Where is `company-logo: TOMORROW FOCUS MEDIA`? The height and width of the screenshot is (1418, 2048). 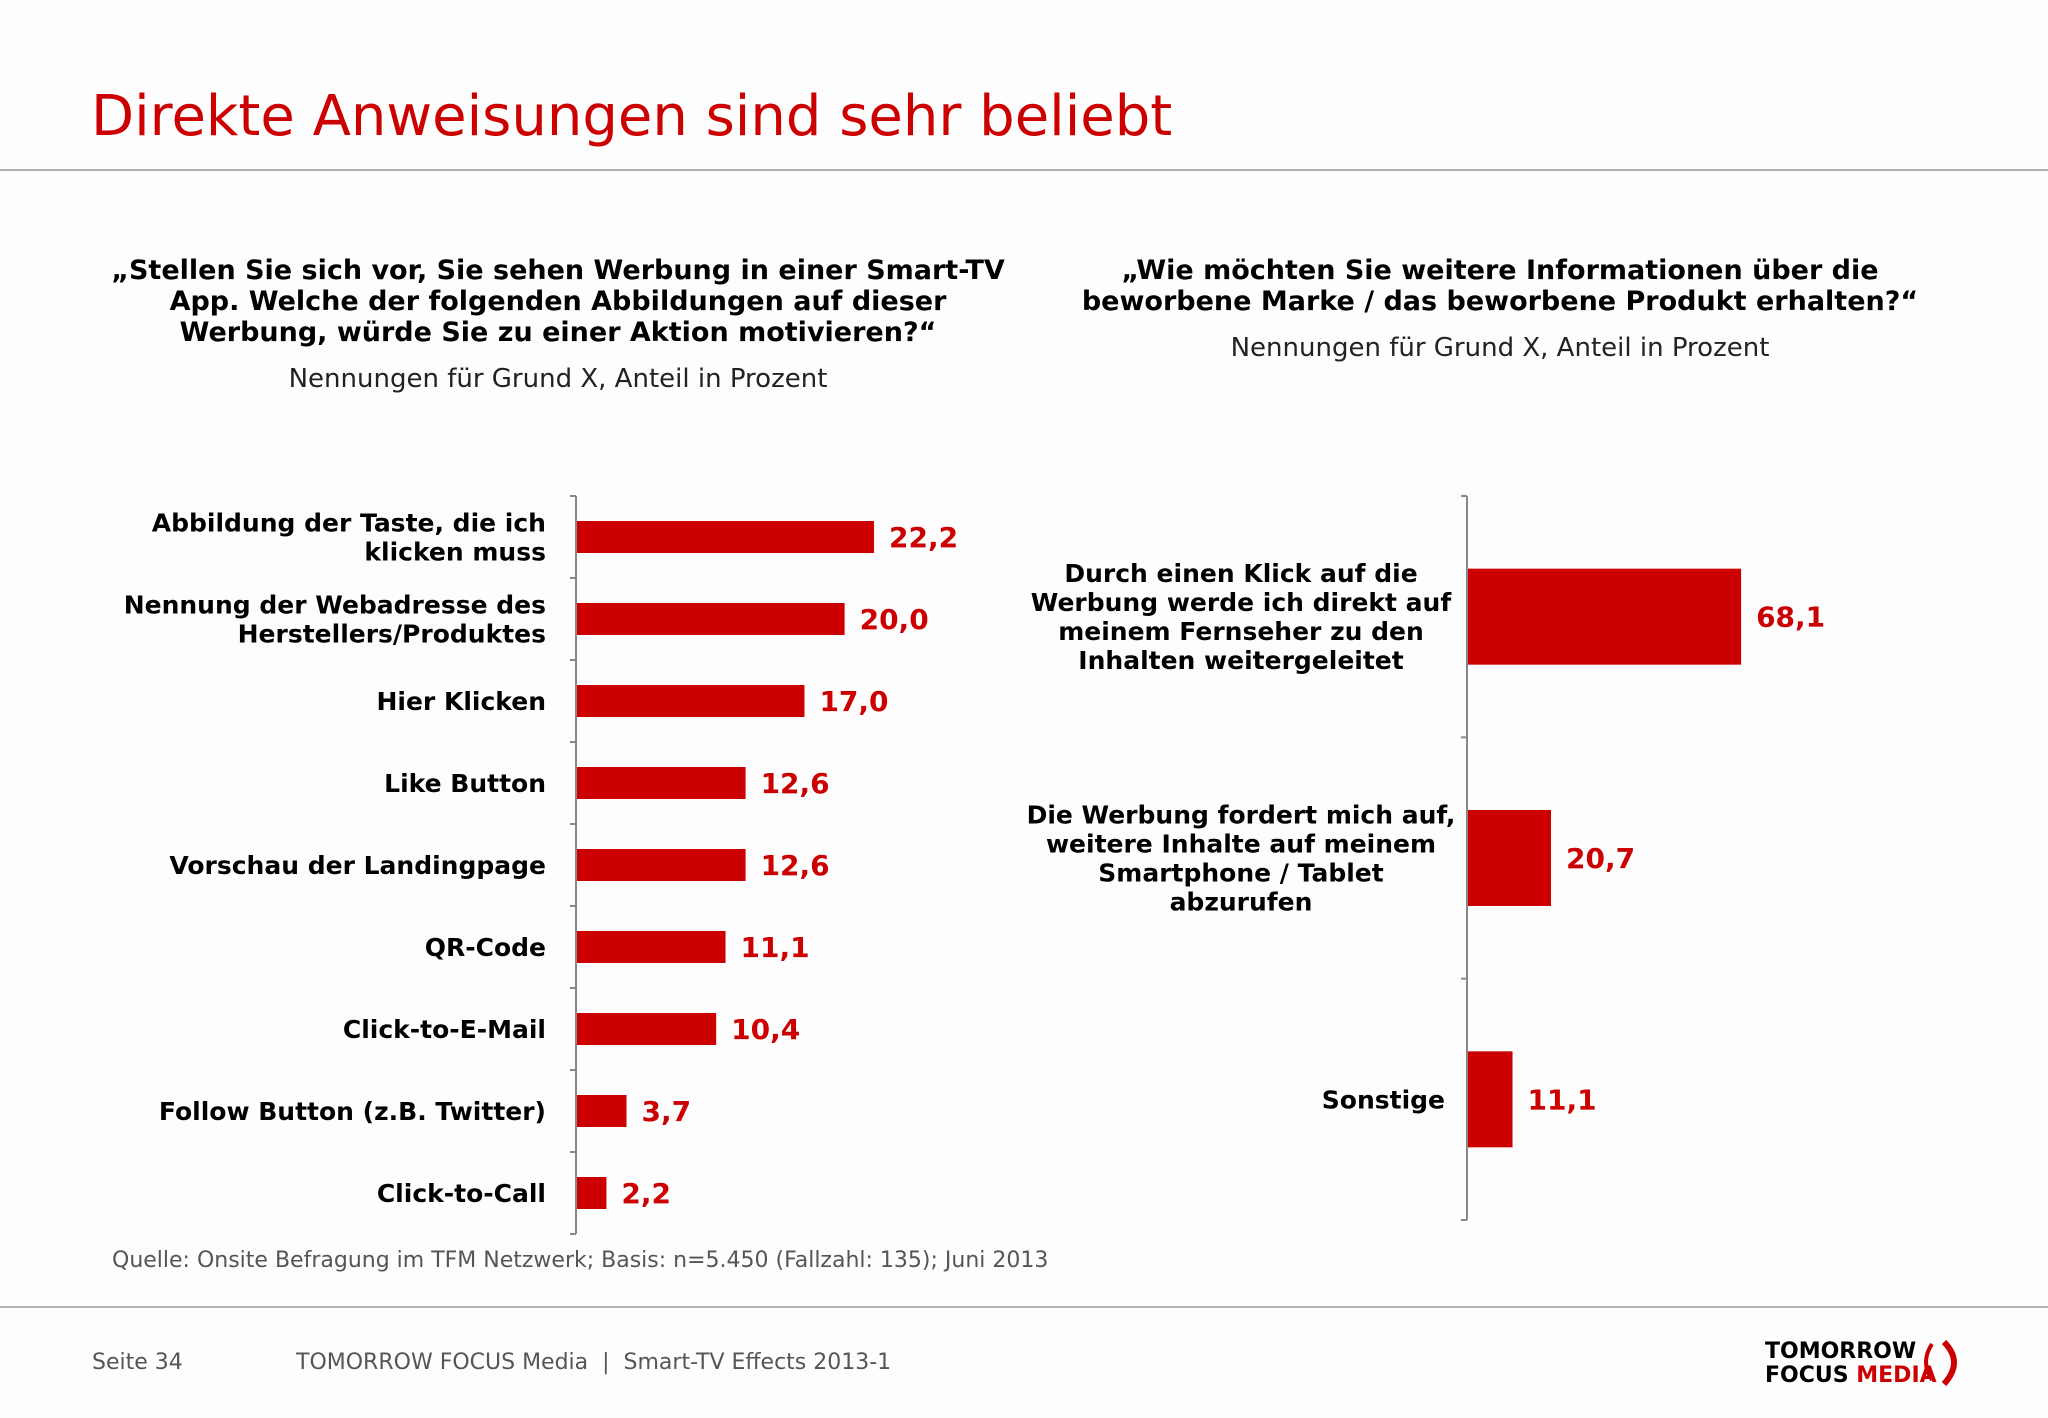 company-logo: TOMORROW FOCUS MEDIA is located at coordinates (1861, 1363).